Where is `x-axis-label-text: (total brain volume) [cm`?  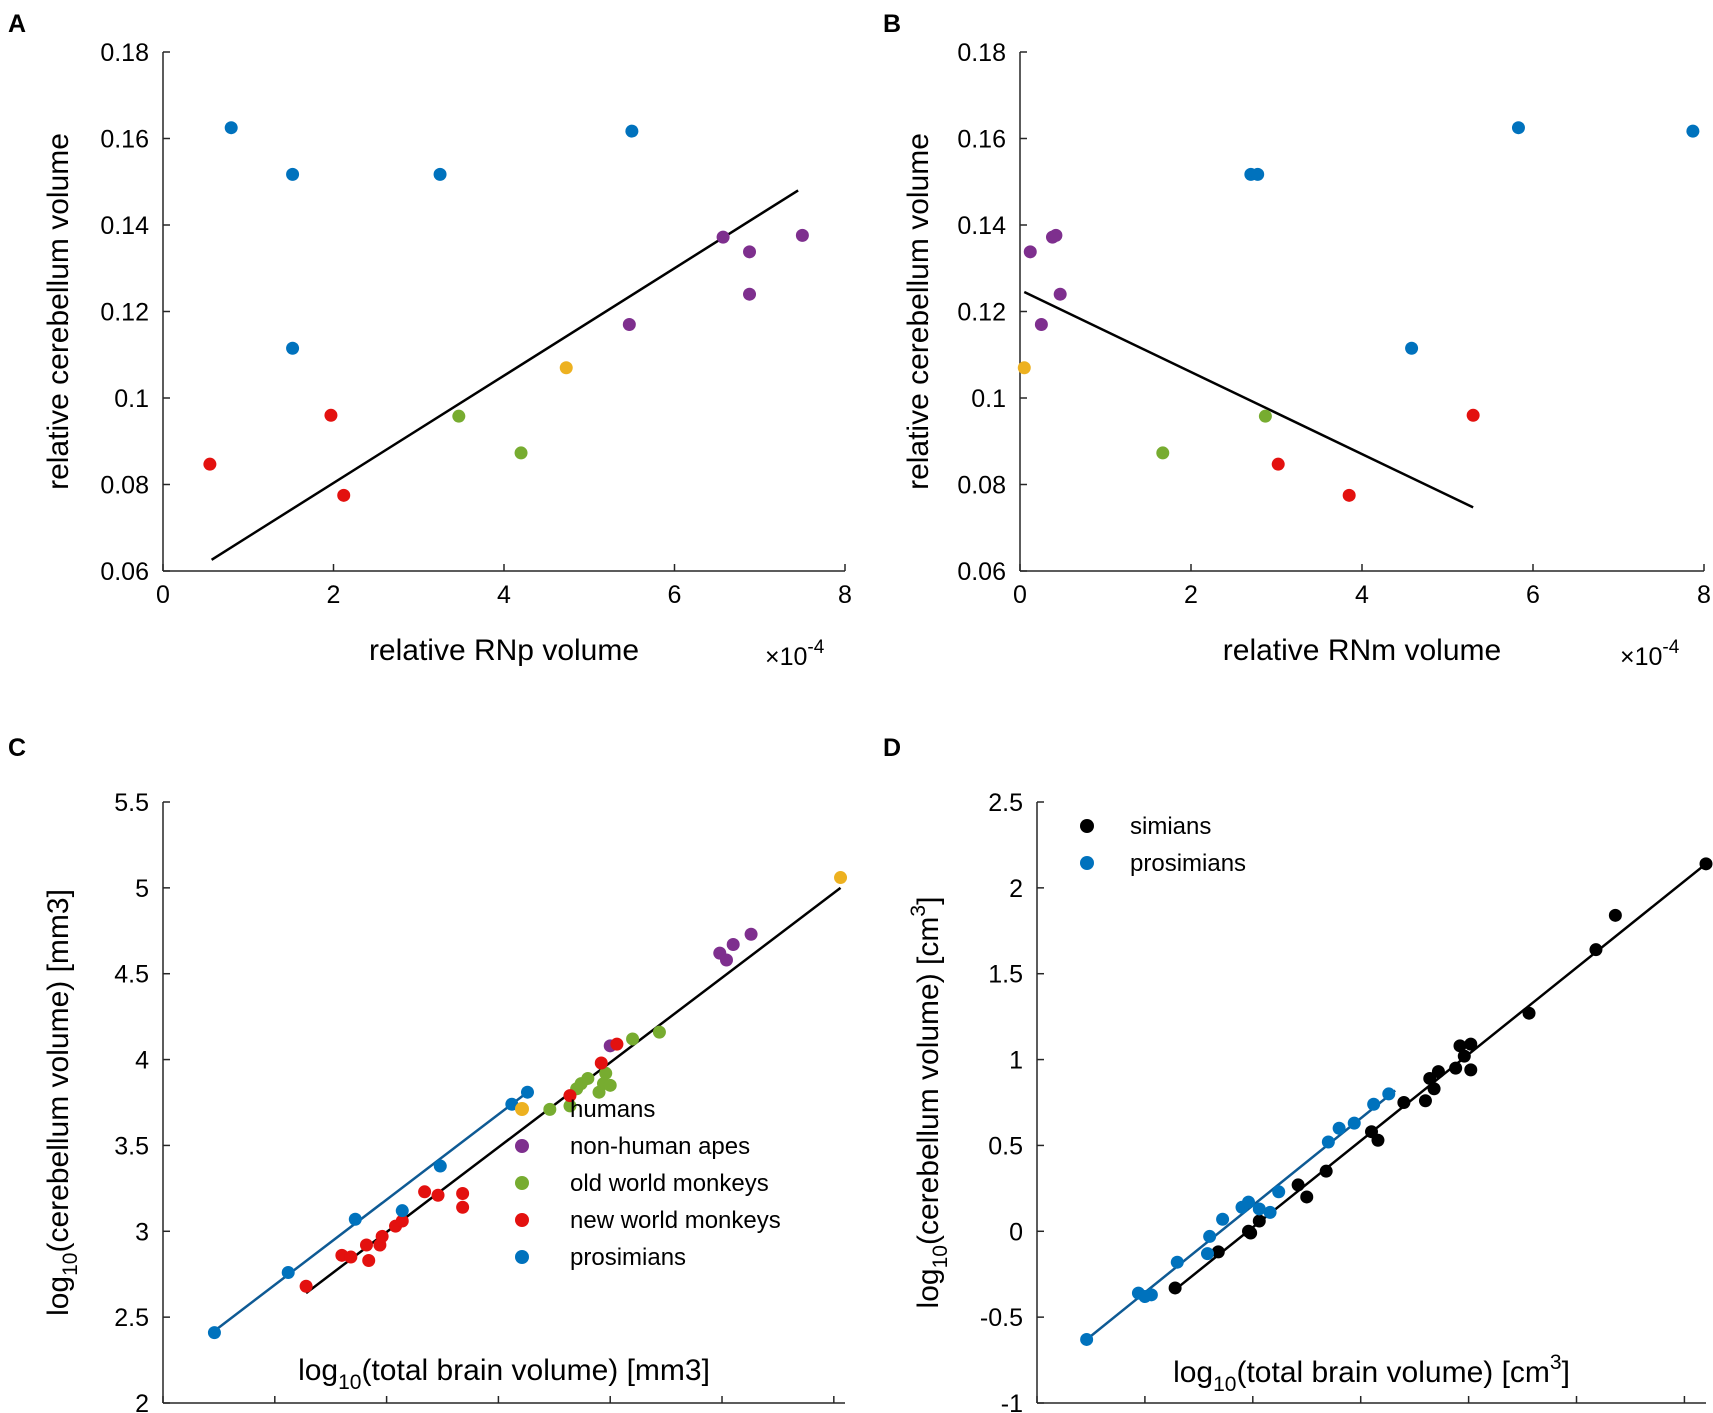 x-axis-label-text: (total brain volume) [cm is located at coordinates (1392, 1372).